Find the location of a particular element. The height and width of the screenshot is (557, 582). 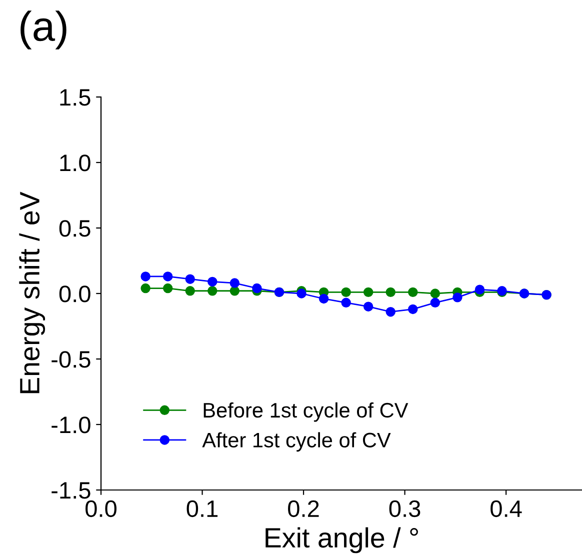

y-axis-title: Energy shift / eV is located at coordinates (32, 293).